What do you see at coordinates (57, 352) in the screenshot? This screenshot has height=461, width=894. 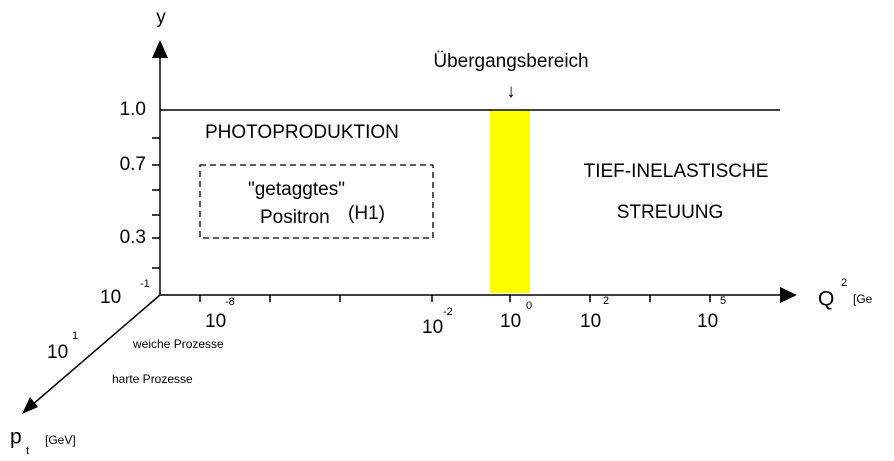 I see `pt-tick-label: 10` at bounding box center [57, 352].